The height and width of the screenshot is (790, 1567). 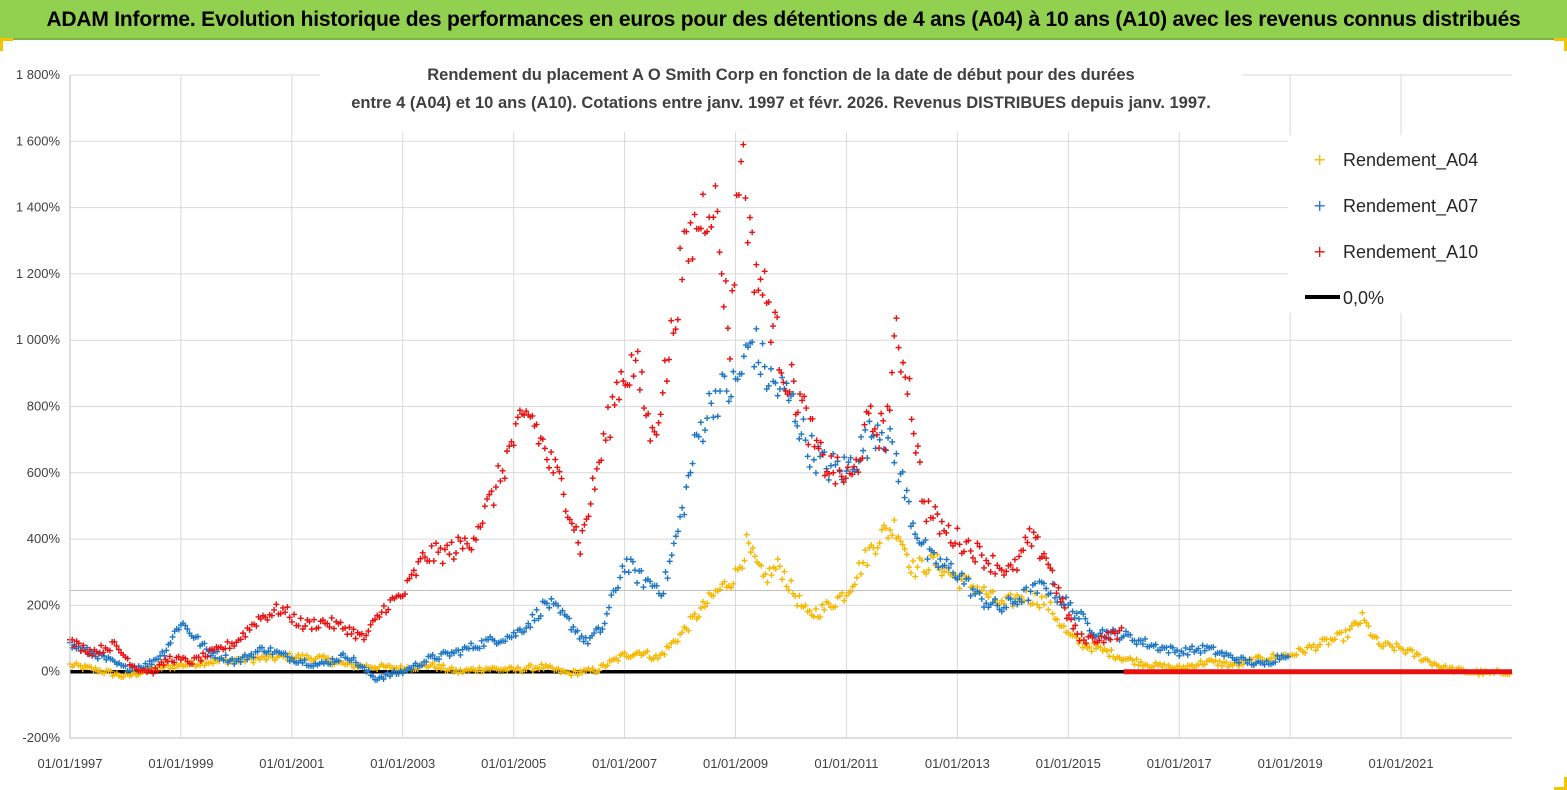 What do you see at coordinates (735, 763) in the screenshot?
I see `x-tick-label: 01/01/2009` at bounding box center [735, 763].